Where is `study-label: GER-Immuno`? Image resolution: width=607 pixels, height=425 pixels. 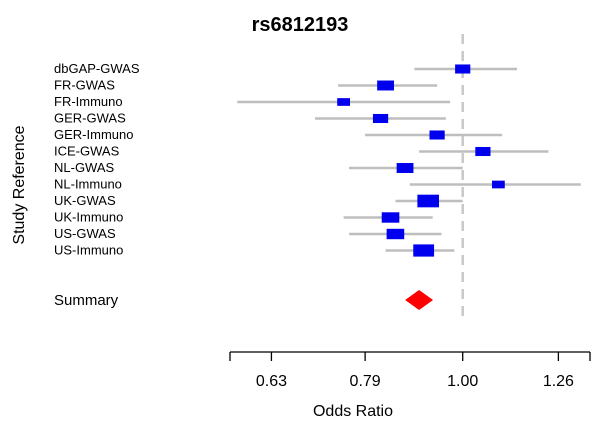
study-label: GER-Immuno is located at coordinates (93, 134).